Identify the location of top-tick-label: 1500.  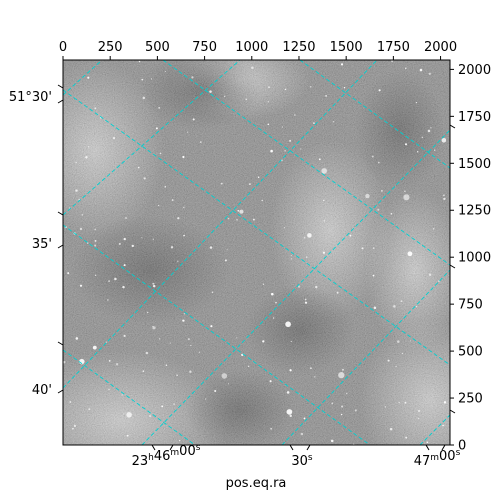
(346, 47).